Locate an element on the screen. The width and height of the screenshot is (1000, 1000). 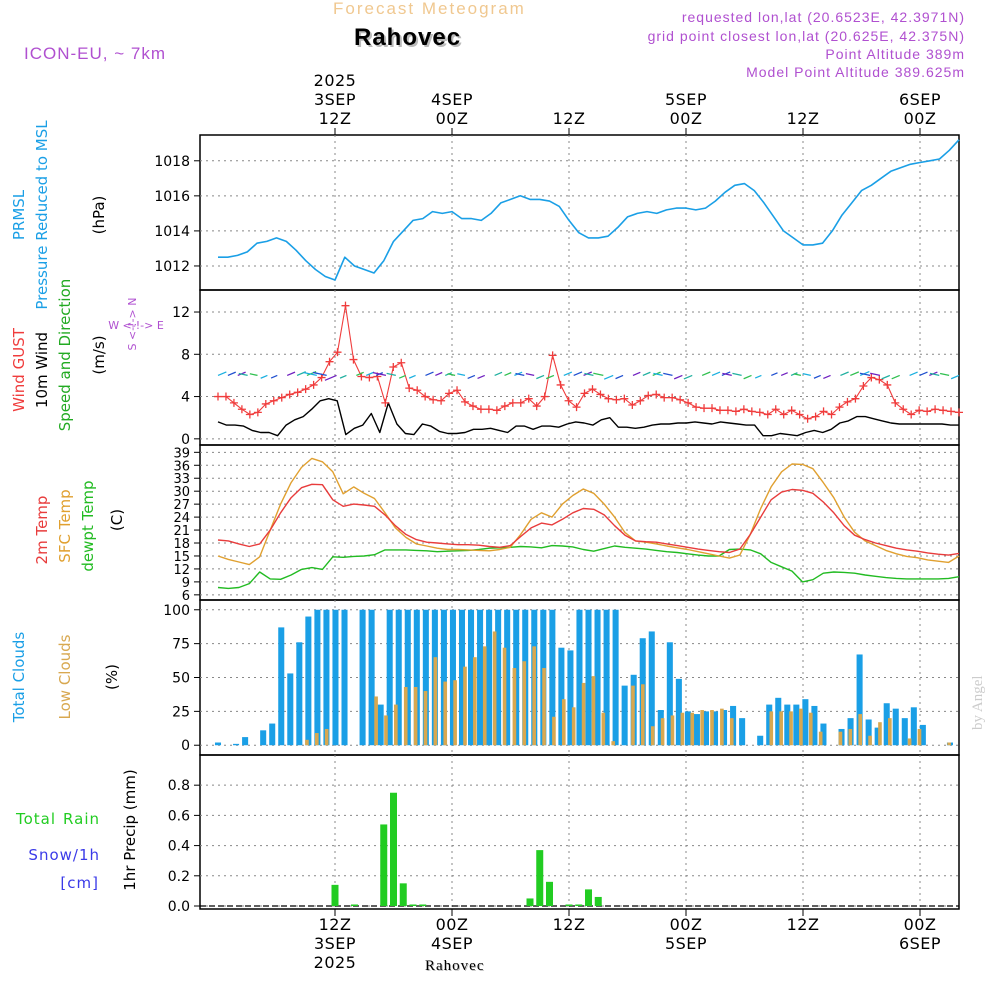
precip-ytick-label: 0.8 is located at coordinates (179, 786).